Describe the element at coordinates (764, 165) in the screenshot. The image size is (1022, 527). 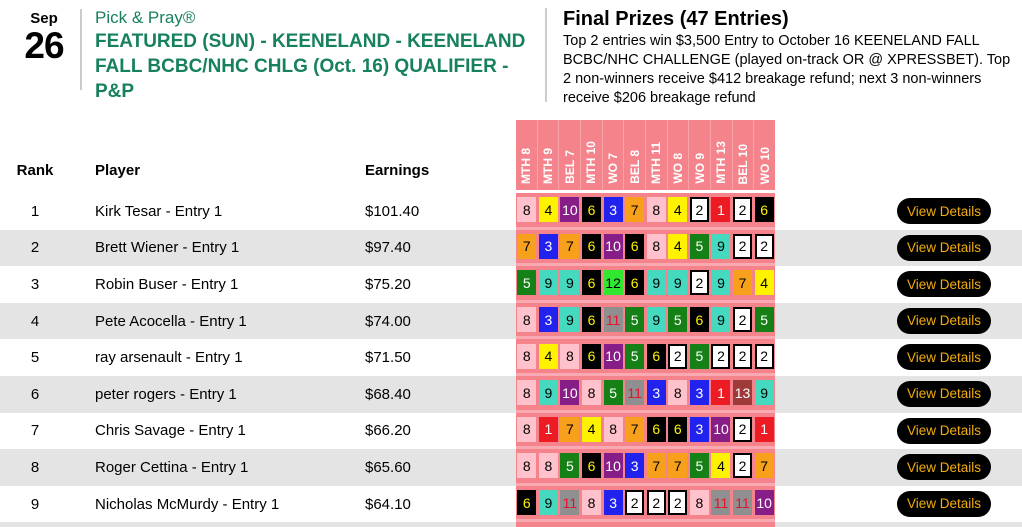
I see `race-column-label: WO 10` at that location.